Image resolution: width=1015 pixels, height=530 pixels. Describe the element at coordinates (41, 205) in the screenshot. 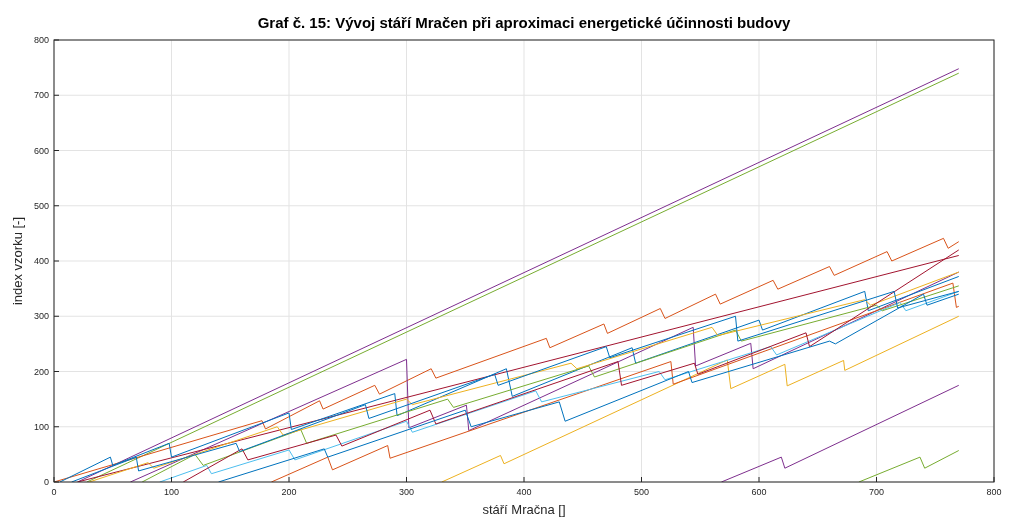

I see `y-tick-label: 500` at that location.